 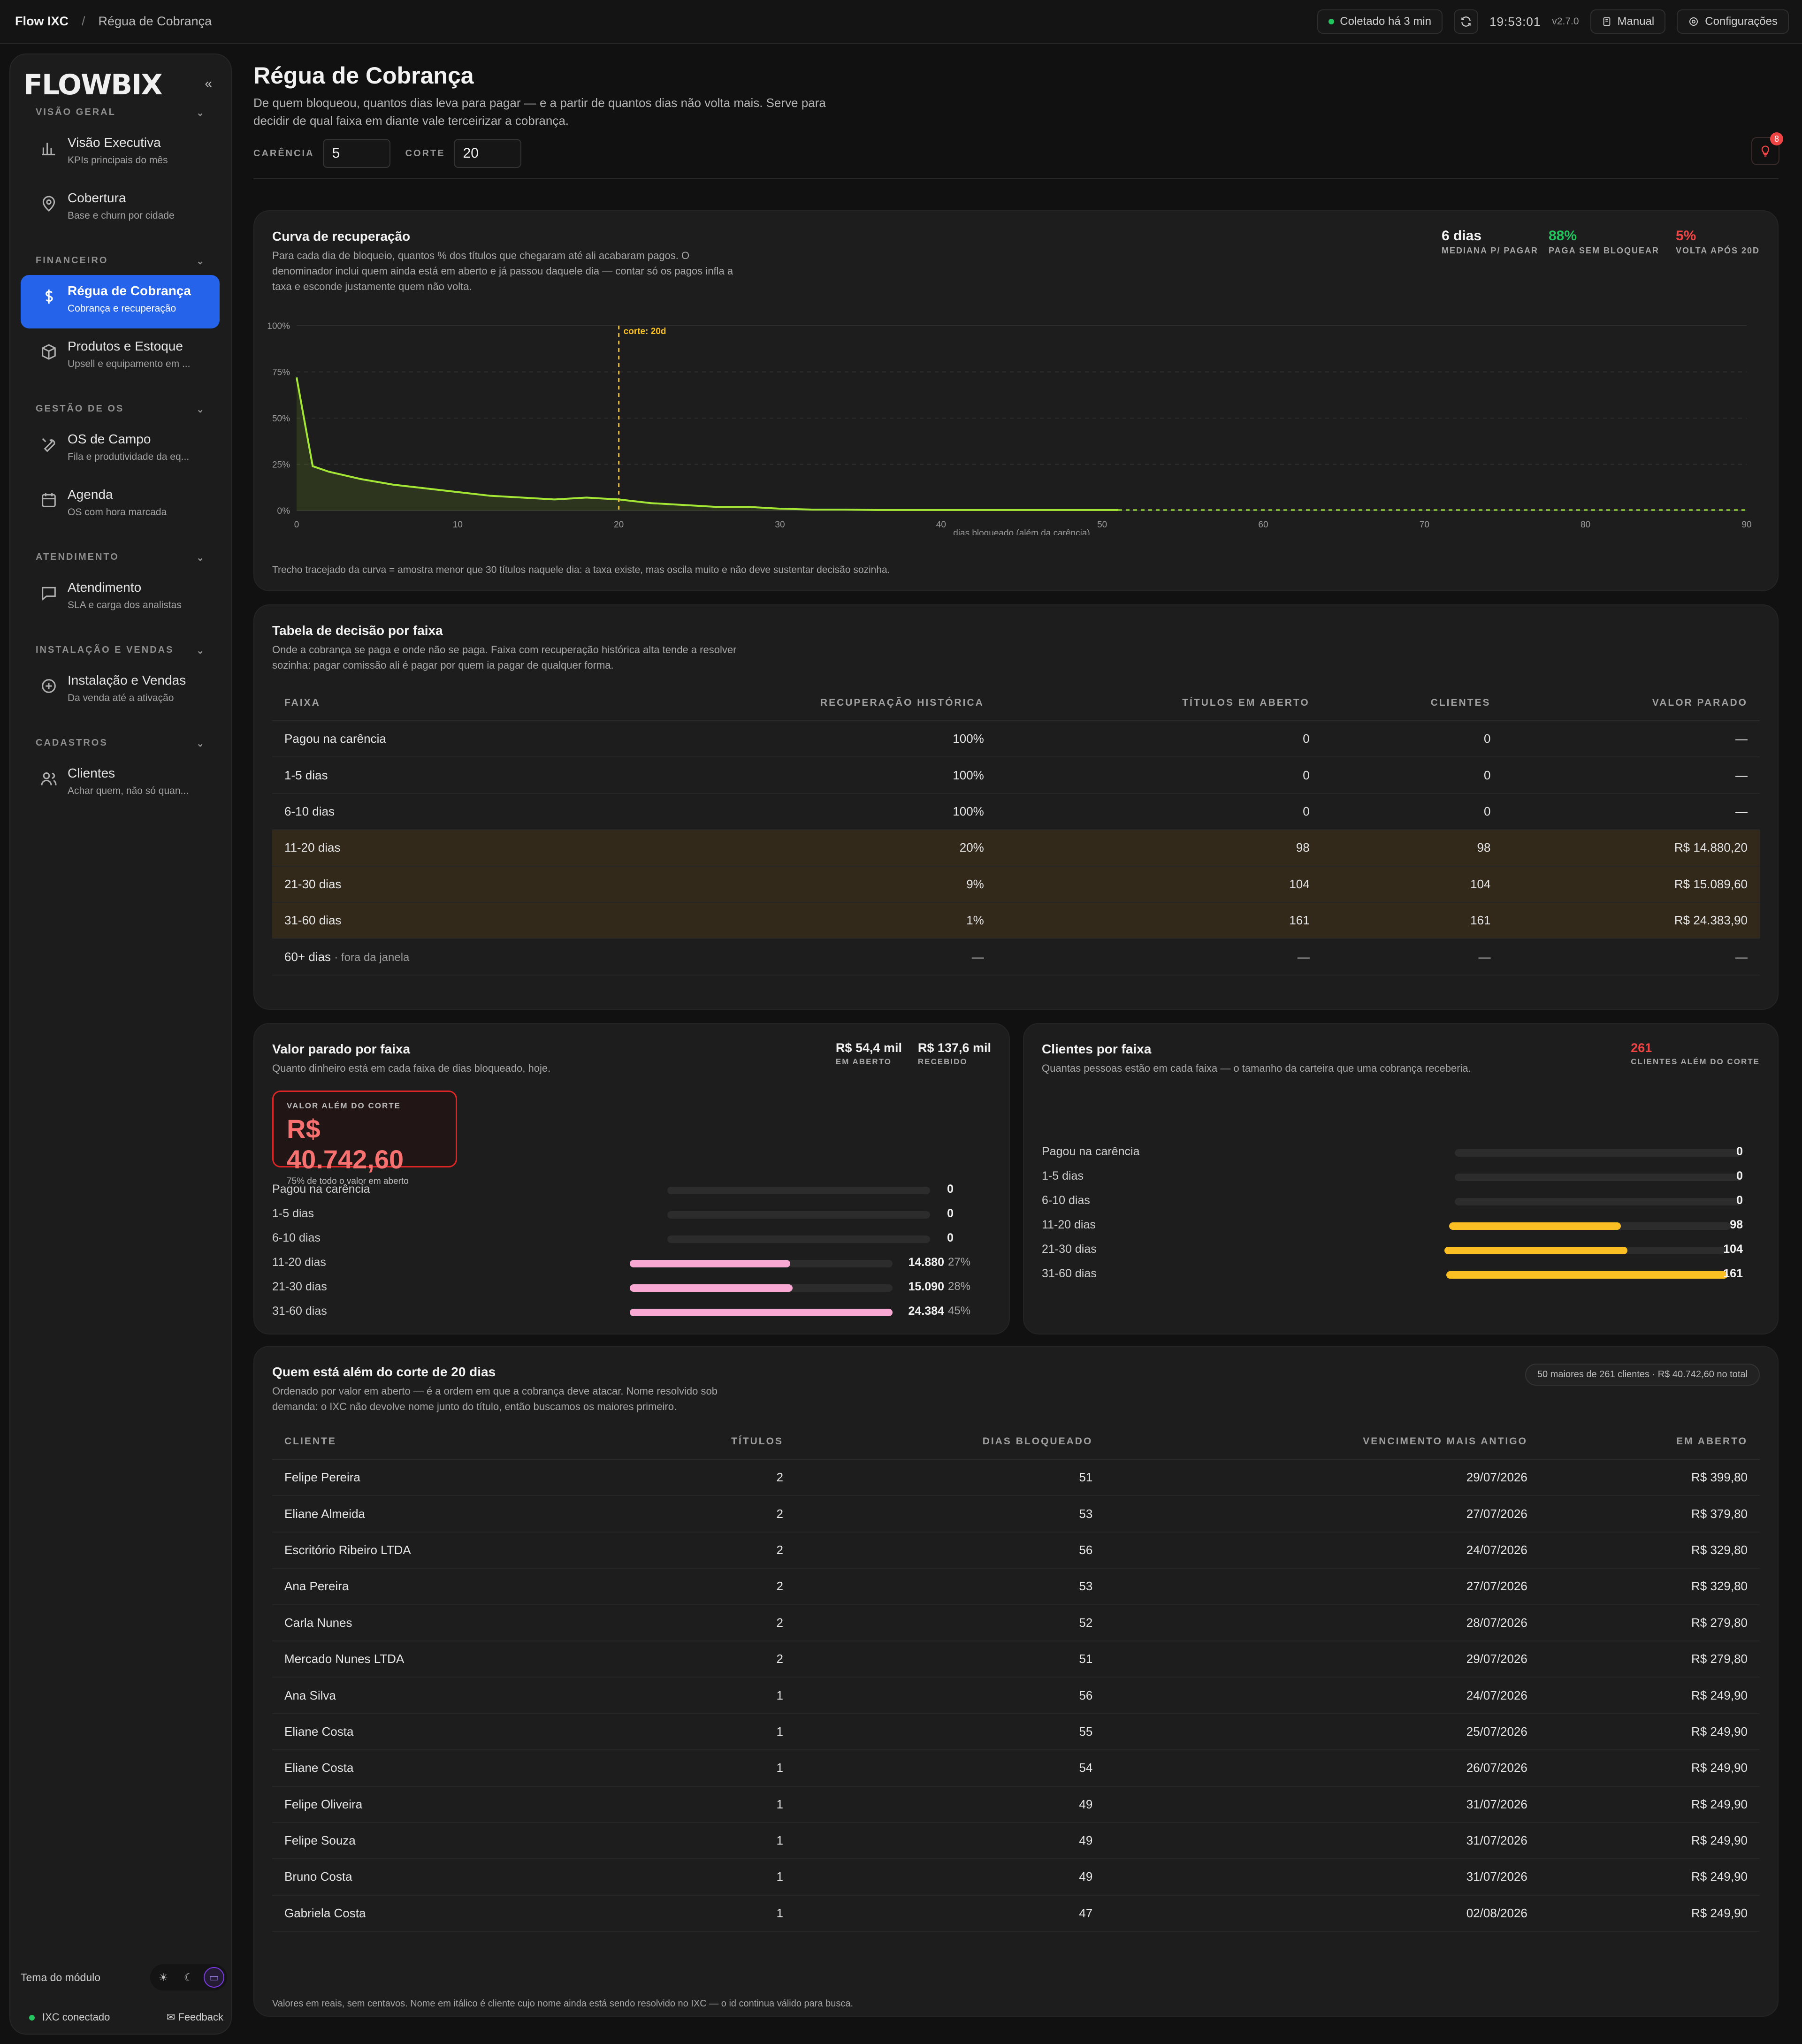 What do you see at coordinates (794, 739) in the screenshot?
I see `decision-cell: 100%` at bounding box center [794, 739].